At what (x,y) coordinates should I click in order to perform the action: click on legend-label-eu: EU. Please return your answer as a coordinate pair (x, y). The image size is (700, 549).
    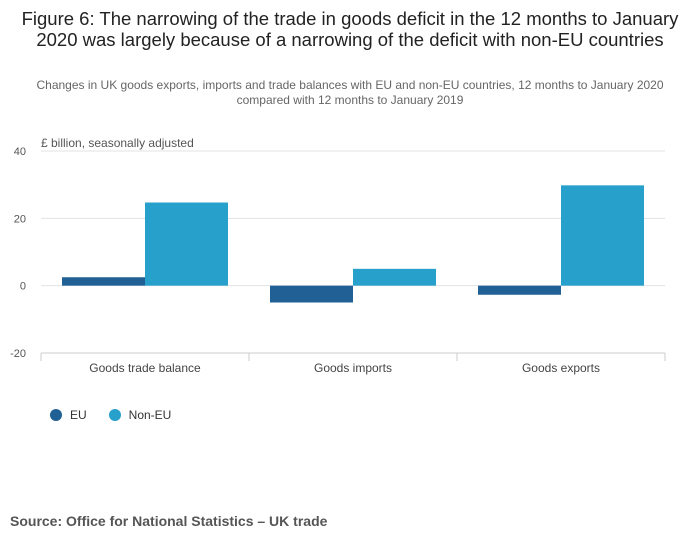
    Looking at the image, I should click on (78, 415).